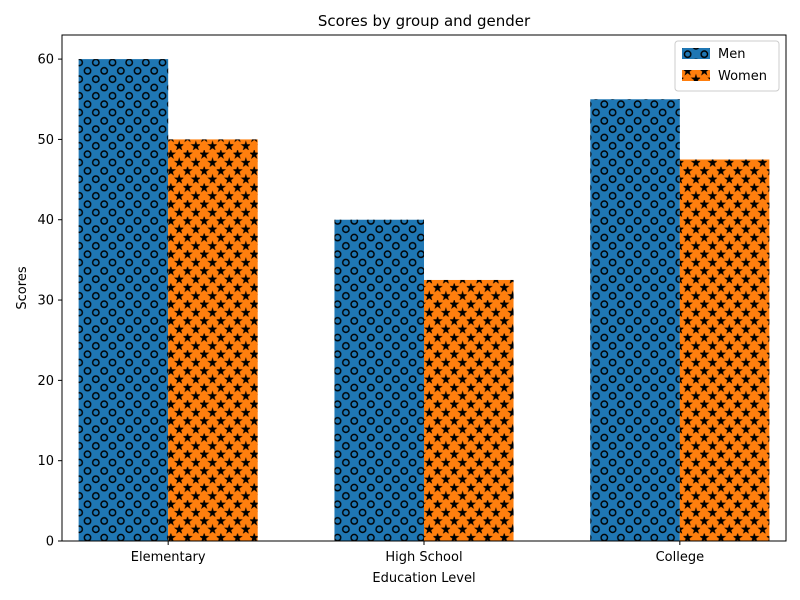 This screenshot has height=600, width=800. What do you see at coordinates (423, 578) in the screenshot?
I see `x-axis-title: Education Level` at bounding box center [423, 578].